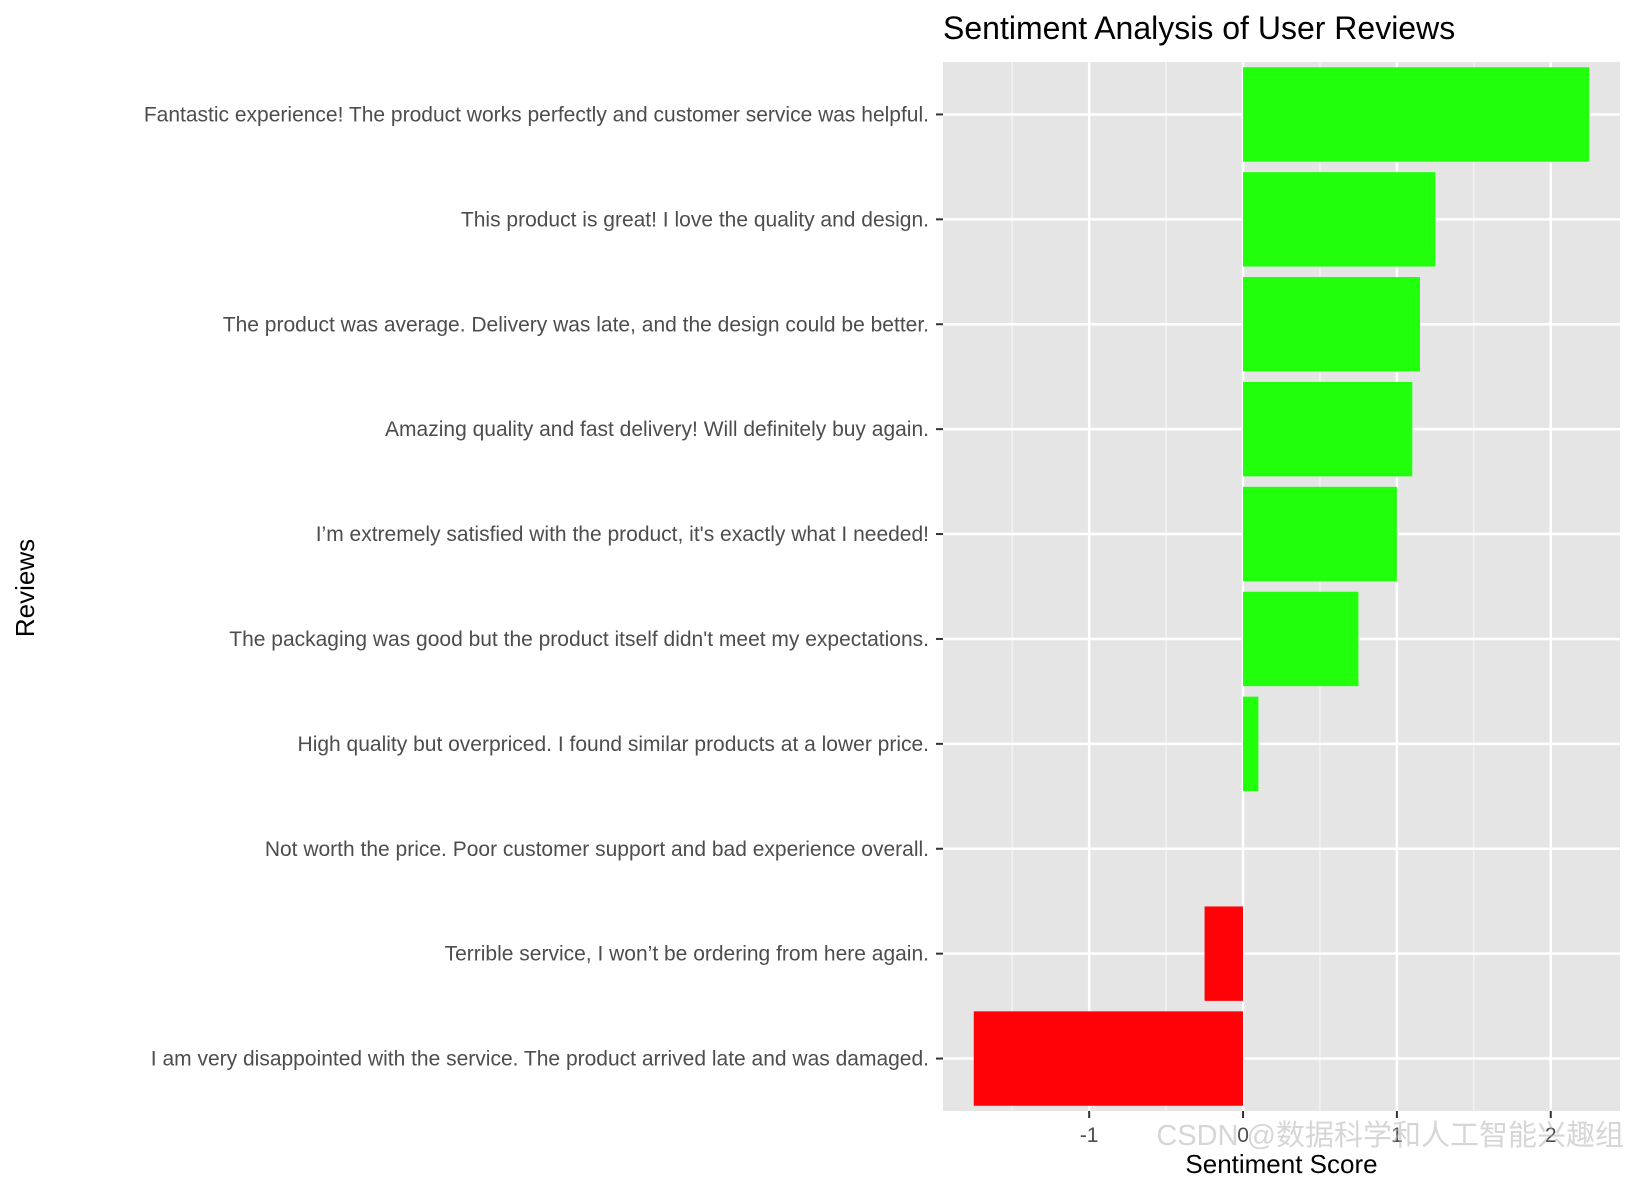 The height and width of the screenshot is (1196, 1632). I want to click on x-axis: -1 0 1 2, so click(1318, 1129).